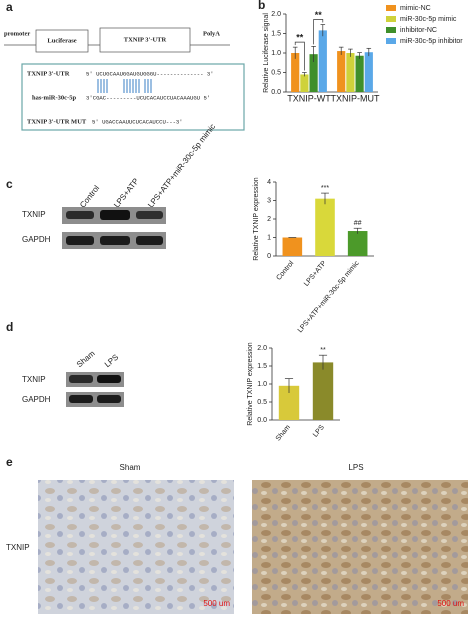 The image size is (474, 618). Describe the element at coordinates (269, 182) in the screenshot. I see `y-tick-label: 4` at that location.